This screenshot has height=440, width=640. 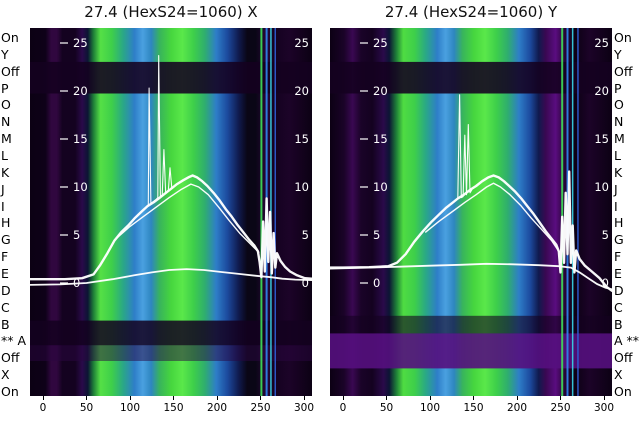 I want to click on row-labels-left: On Y Off P O N M L K J I H G F E D C B ** A Off X On, so click(x=15, y=220).